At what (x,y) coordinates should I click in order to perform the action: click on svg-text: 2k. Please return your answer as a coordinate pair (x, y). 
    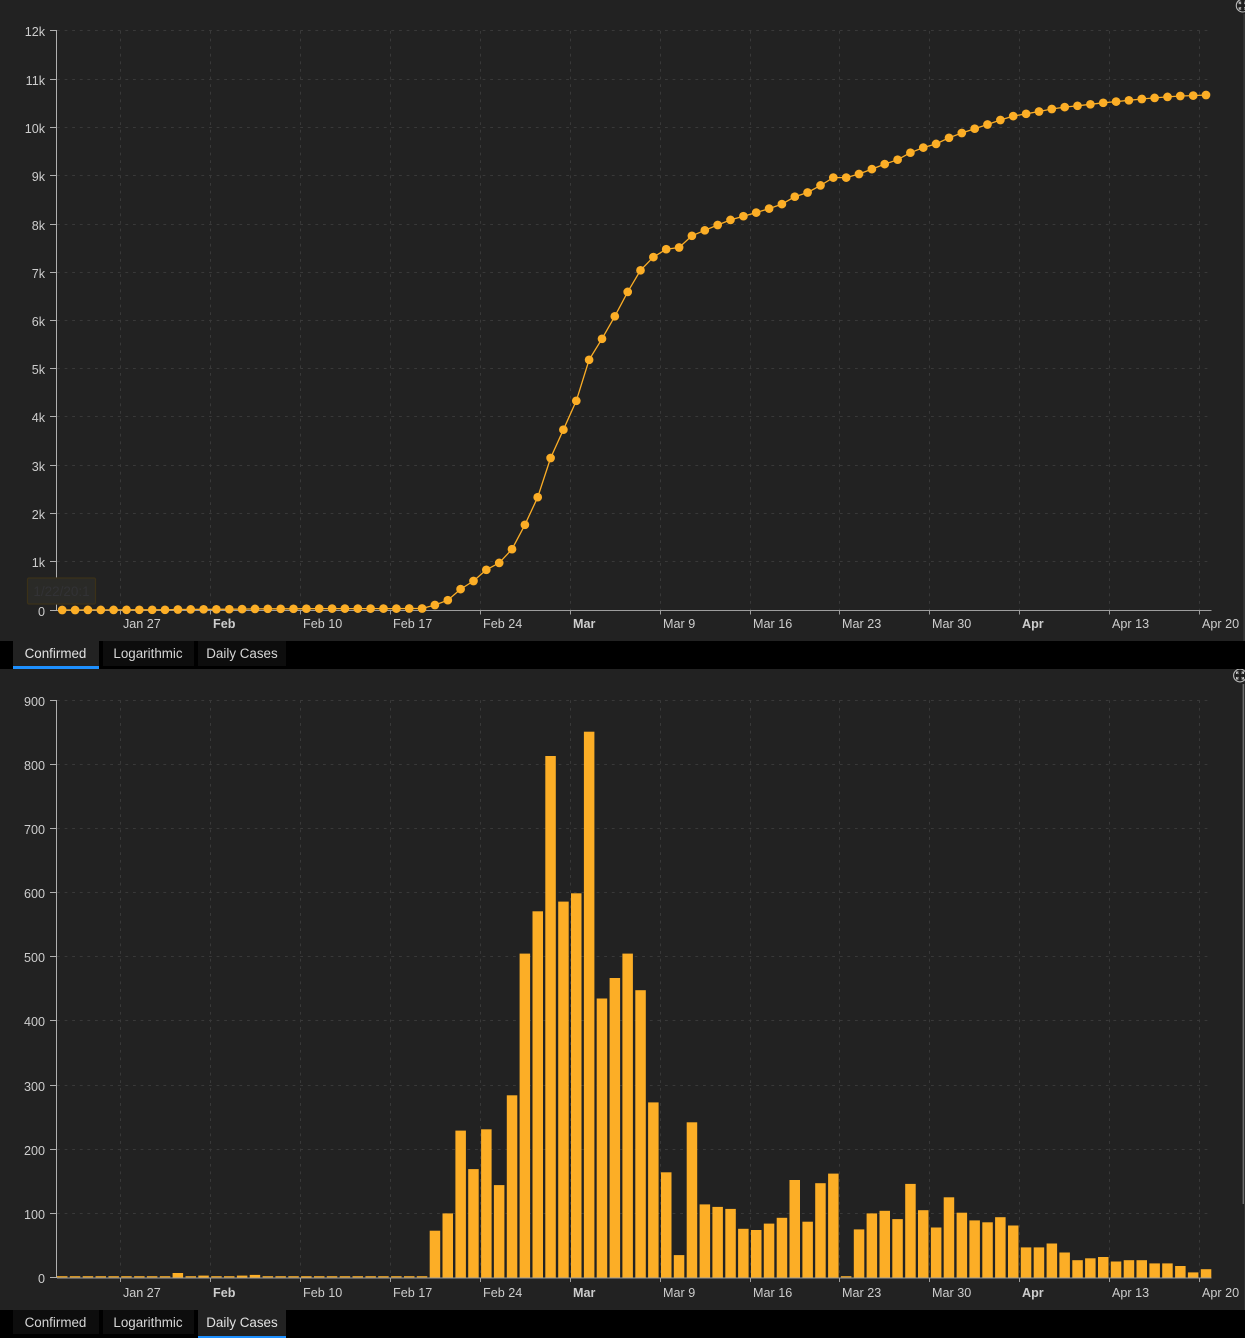
    Looking at the image, I should click on (39, 515).